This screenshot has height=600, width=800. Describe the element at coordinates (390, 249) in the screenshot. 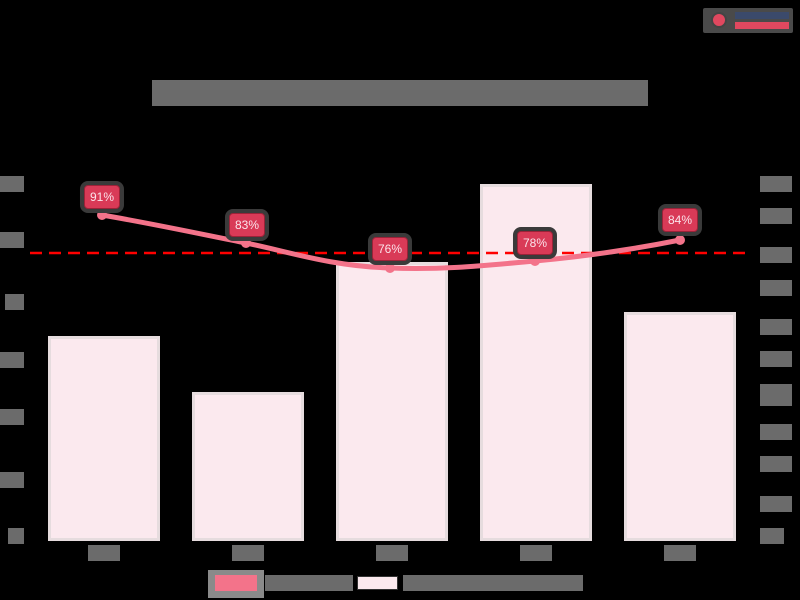

I see `data-label: 76%` at that location.